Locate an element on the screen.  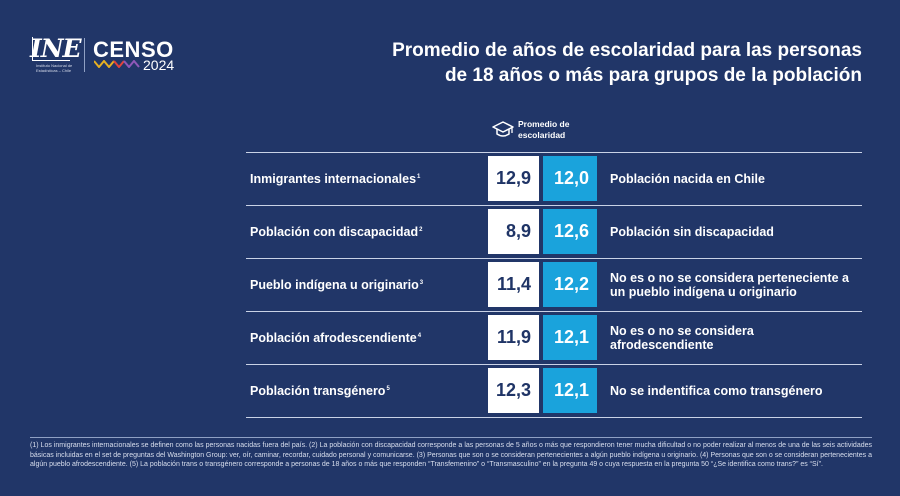
censo-logo-word: CENSO is located at coordinates (133, 49).